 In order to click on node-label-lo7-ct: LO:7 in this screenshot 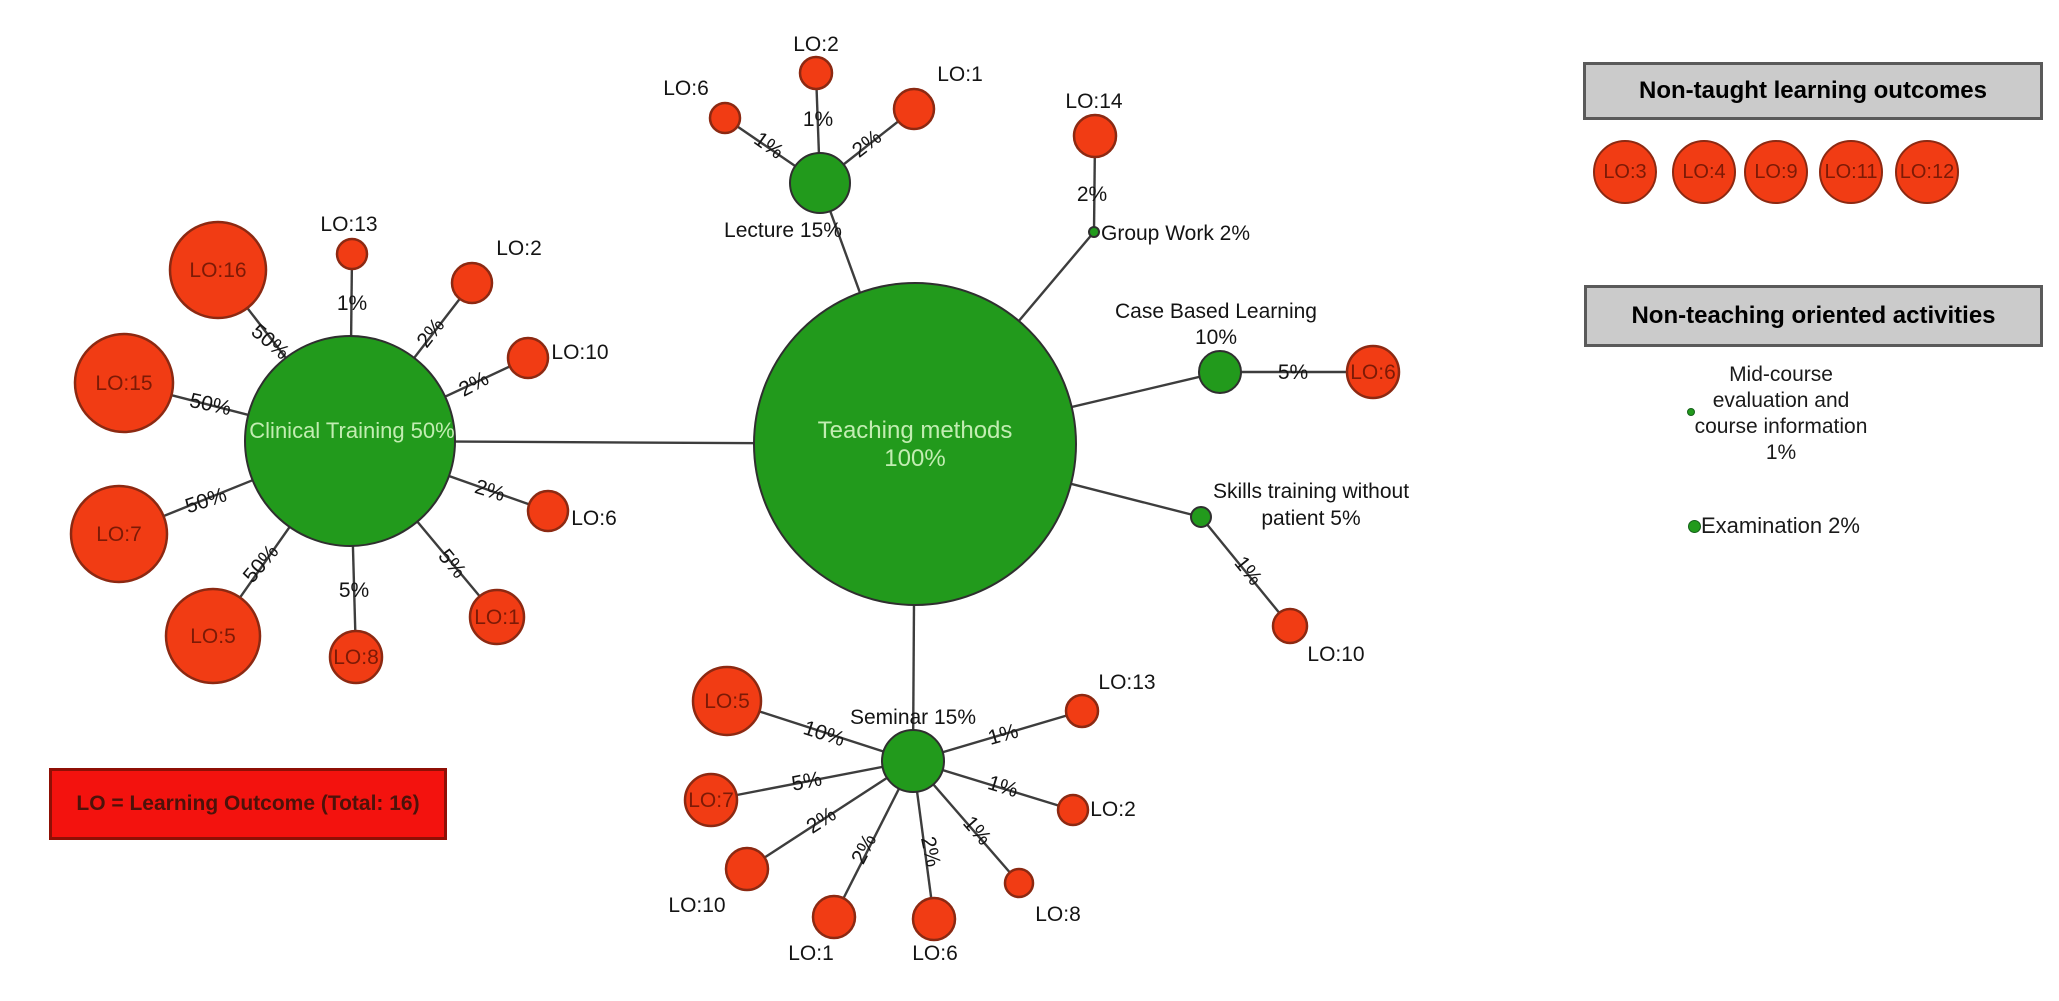, I will do `click(119, 534)`.